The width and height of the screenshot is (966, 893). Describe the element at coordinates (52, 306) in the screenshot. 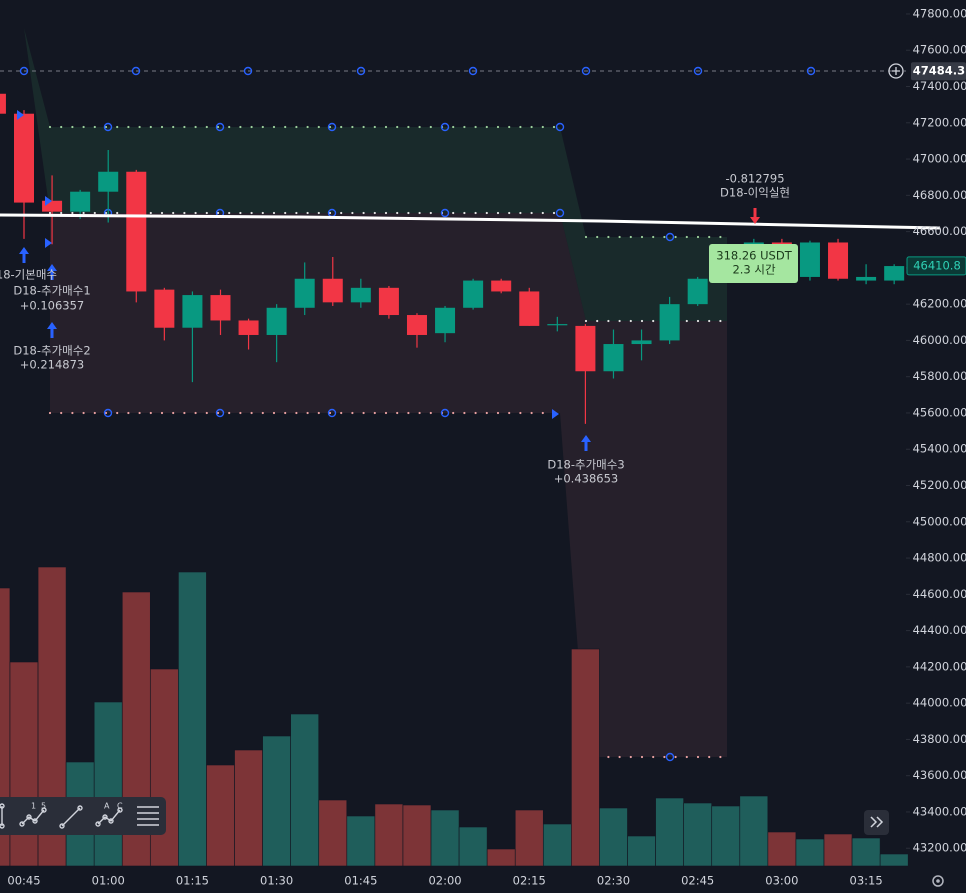

I see `buy1-value: +0.106357` at that location.